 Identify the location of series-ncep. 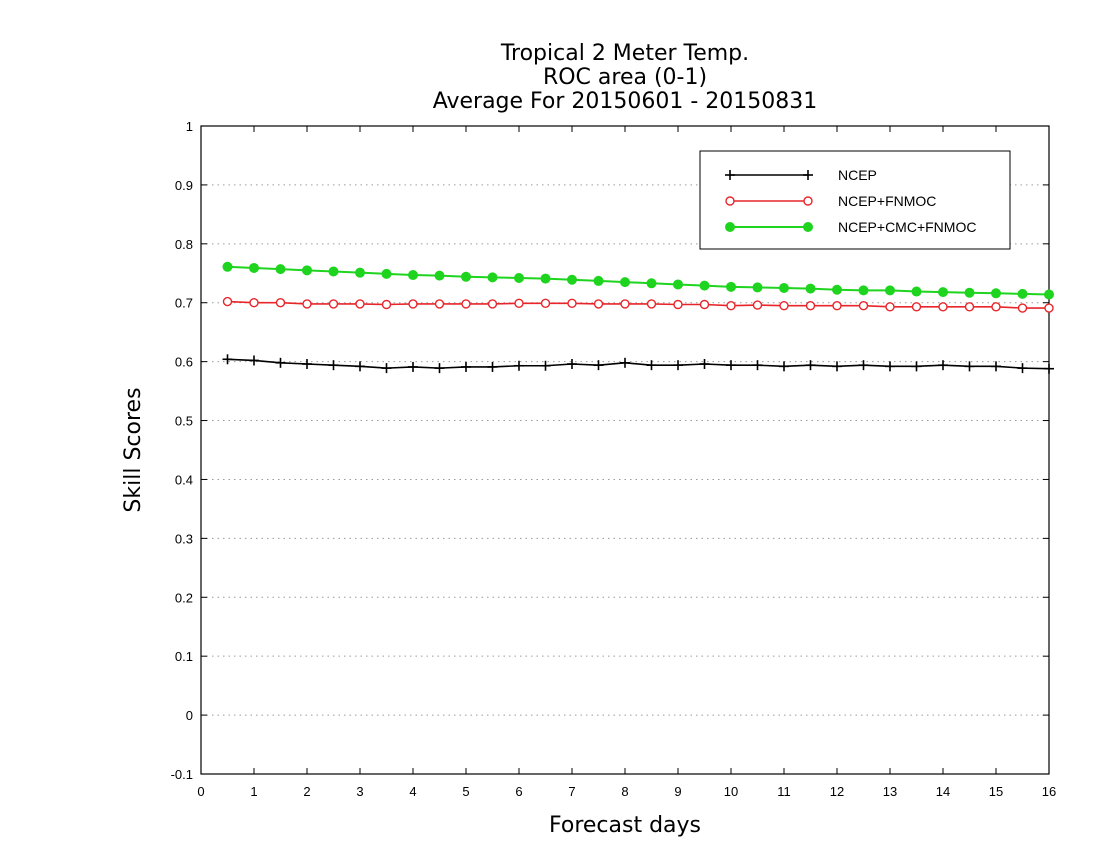
(638, 364).